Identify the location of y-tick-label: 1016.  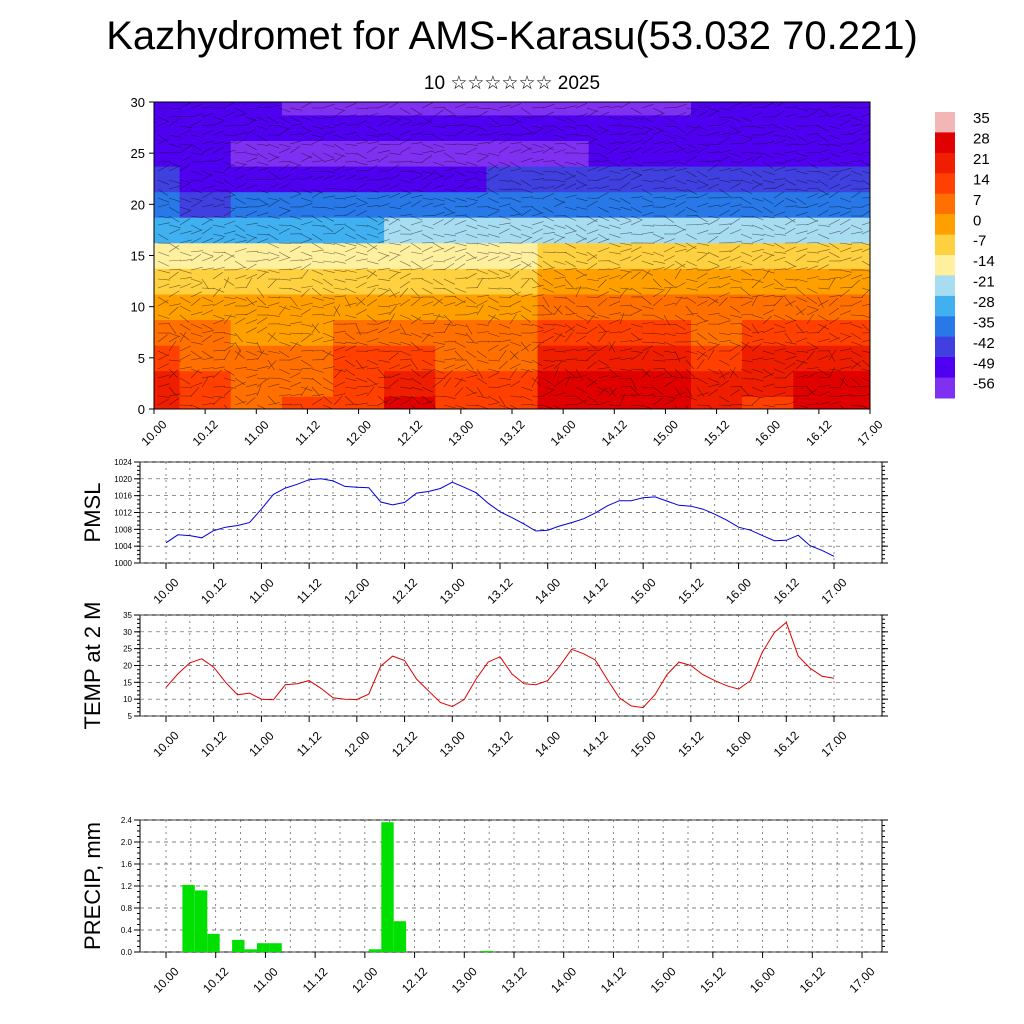
(123, 496).